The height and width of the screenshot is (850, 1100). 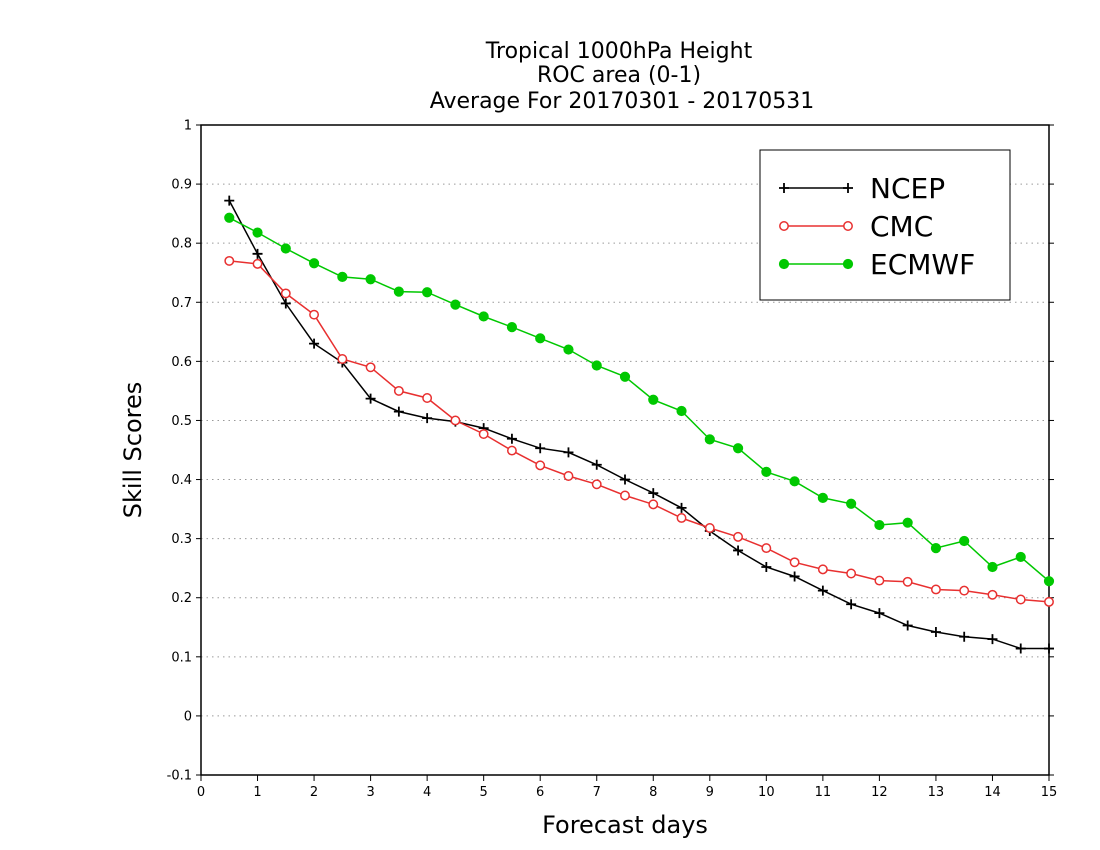 I want to click on legend-label-ecmwf: ECMWF, so click(x=922, y=264).